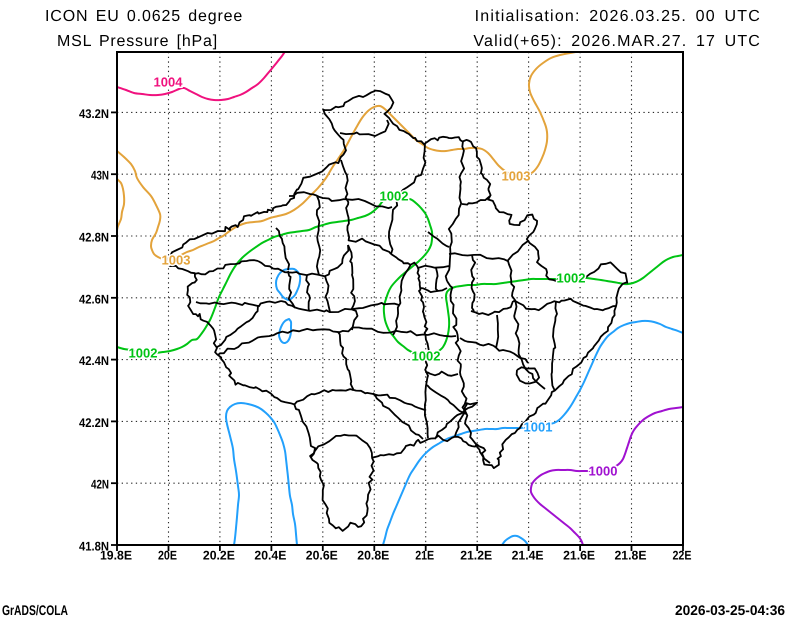 This screenshot has height=618, width=800. What do you see at coordinates (682, 556) in the screenshot?
I see `svg-text: 22E` at bounding box center [682, 556].